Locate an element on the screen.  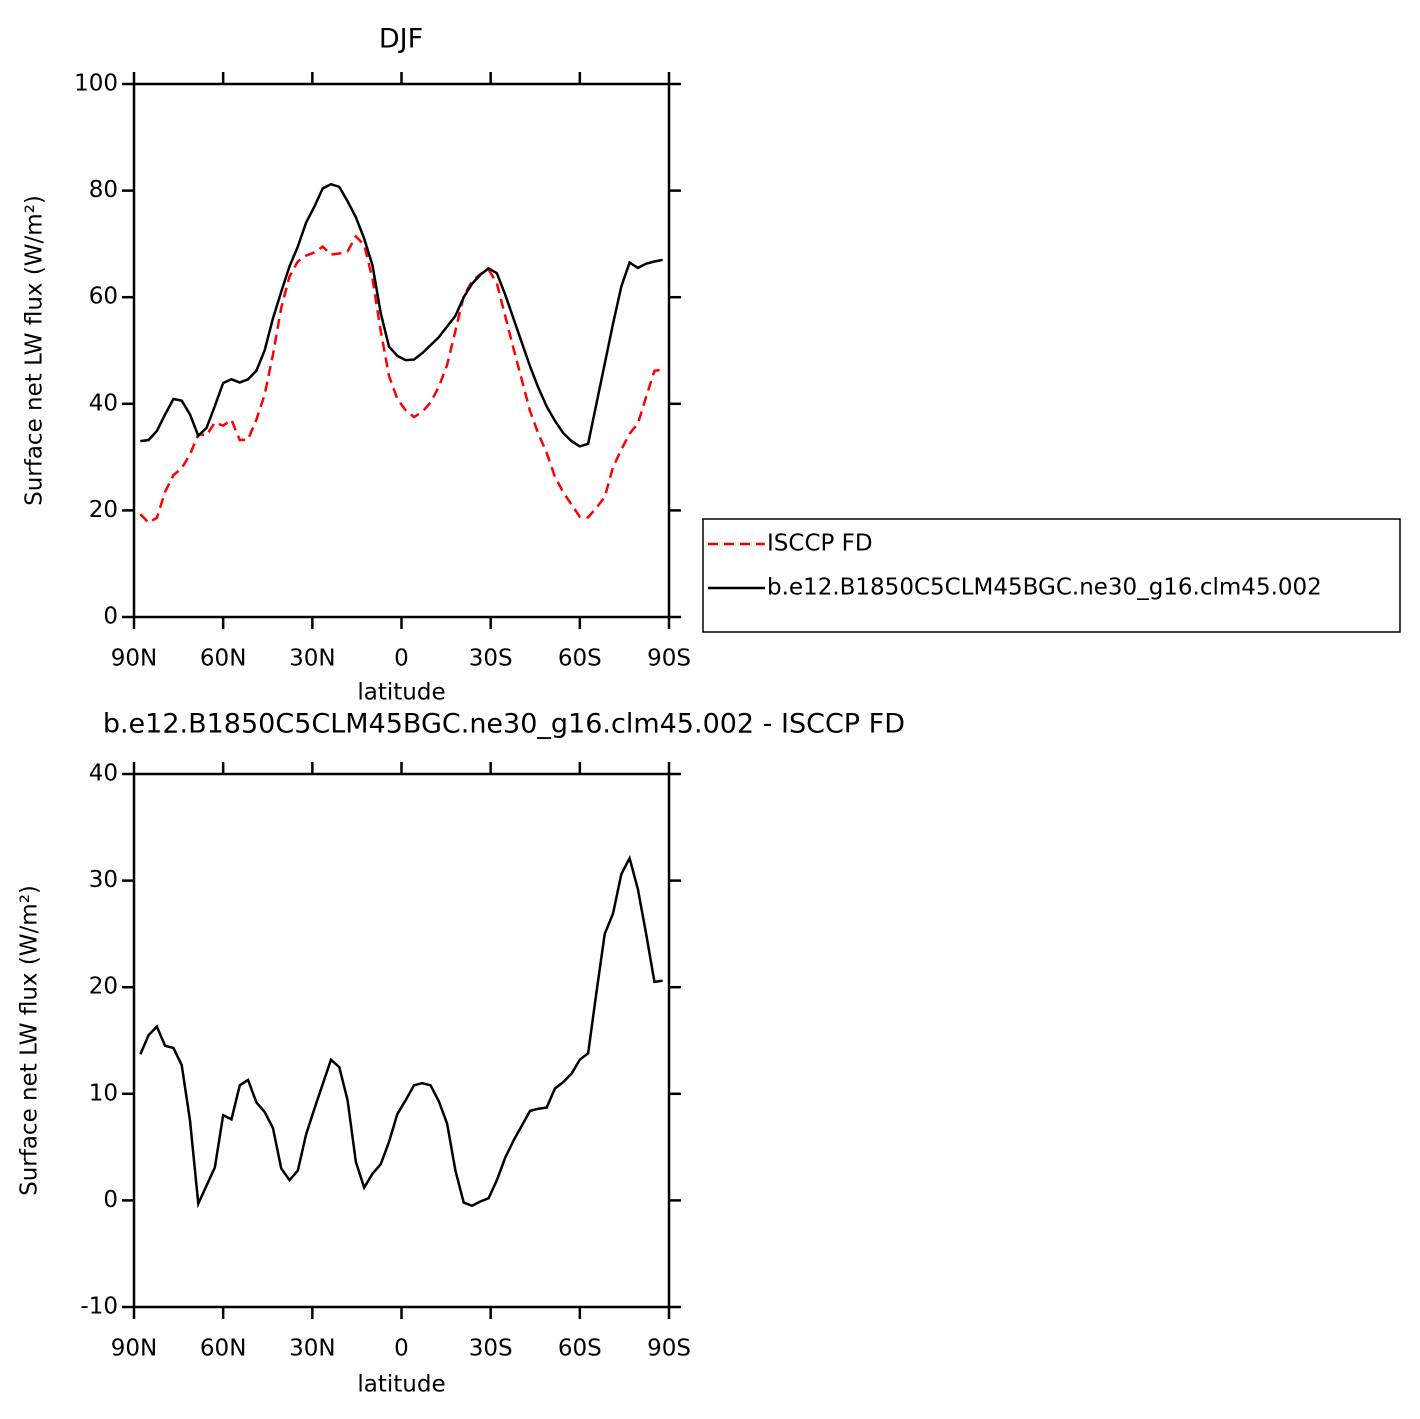
y-tick-label: 100 is located at coordinates (96, 84).